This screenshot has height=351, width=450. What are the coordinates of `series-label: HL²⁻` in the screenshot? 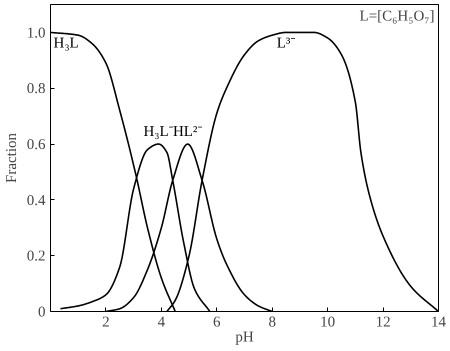 It's located at (187, 132).